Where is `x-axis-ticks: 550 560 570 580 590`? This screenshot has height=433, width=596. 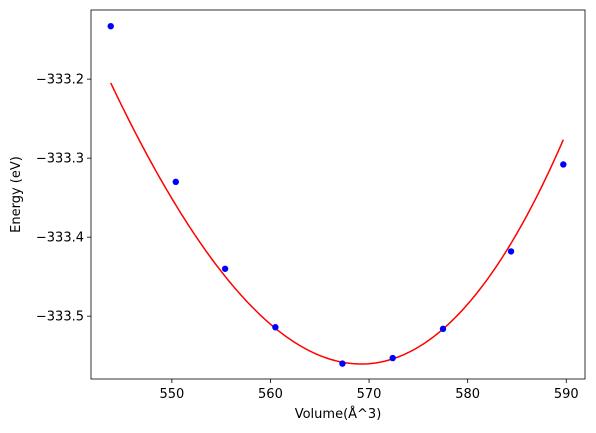
x-axis-ticks: 550 560 570 580 590 is located at coordinates (369, 390).